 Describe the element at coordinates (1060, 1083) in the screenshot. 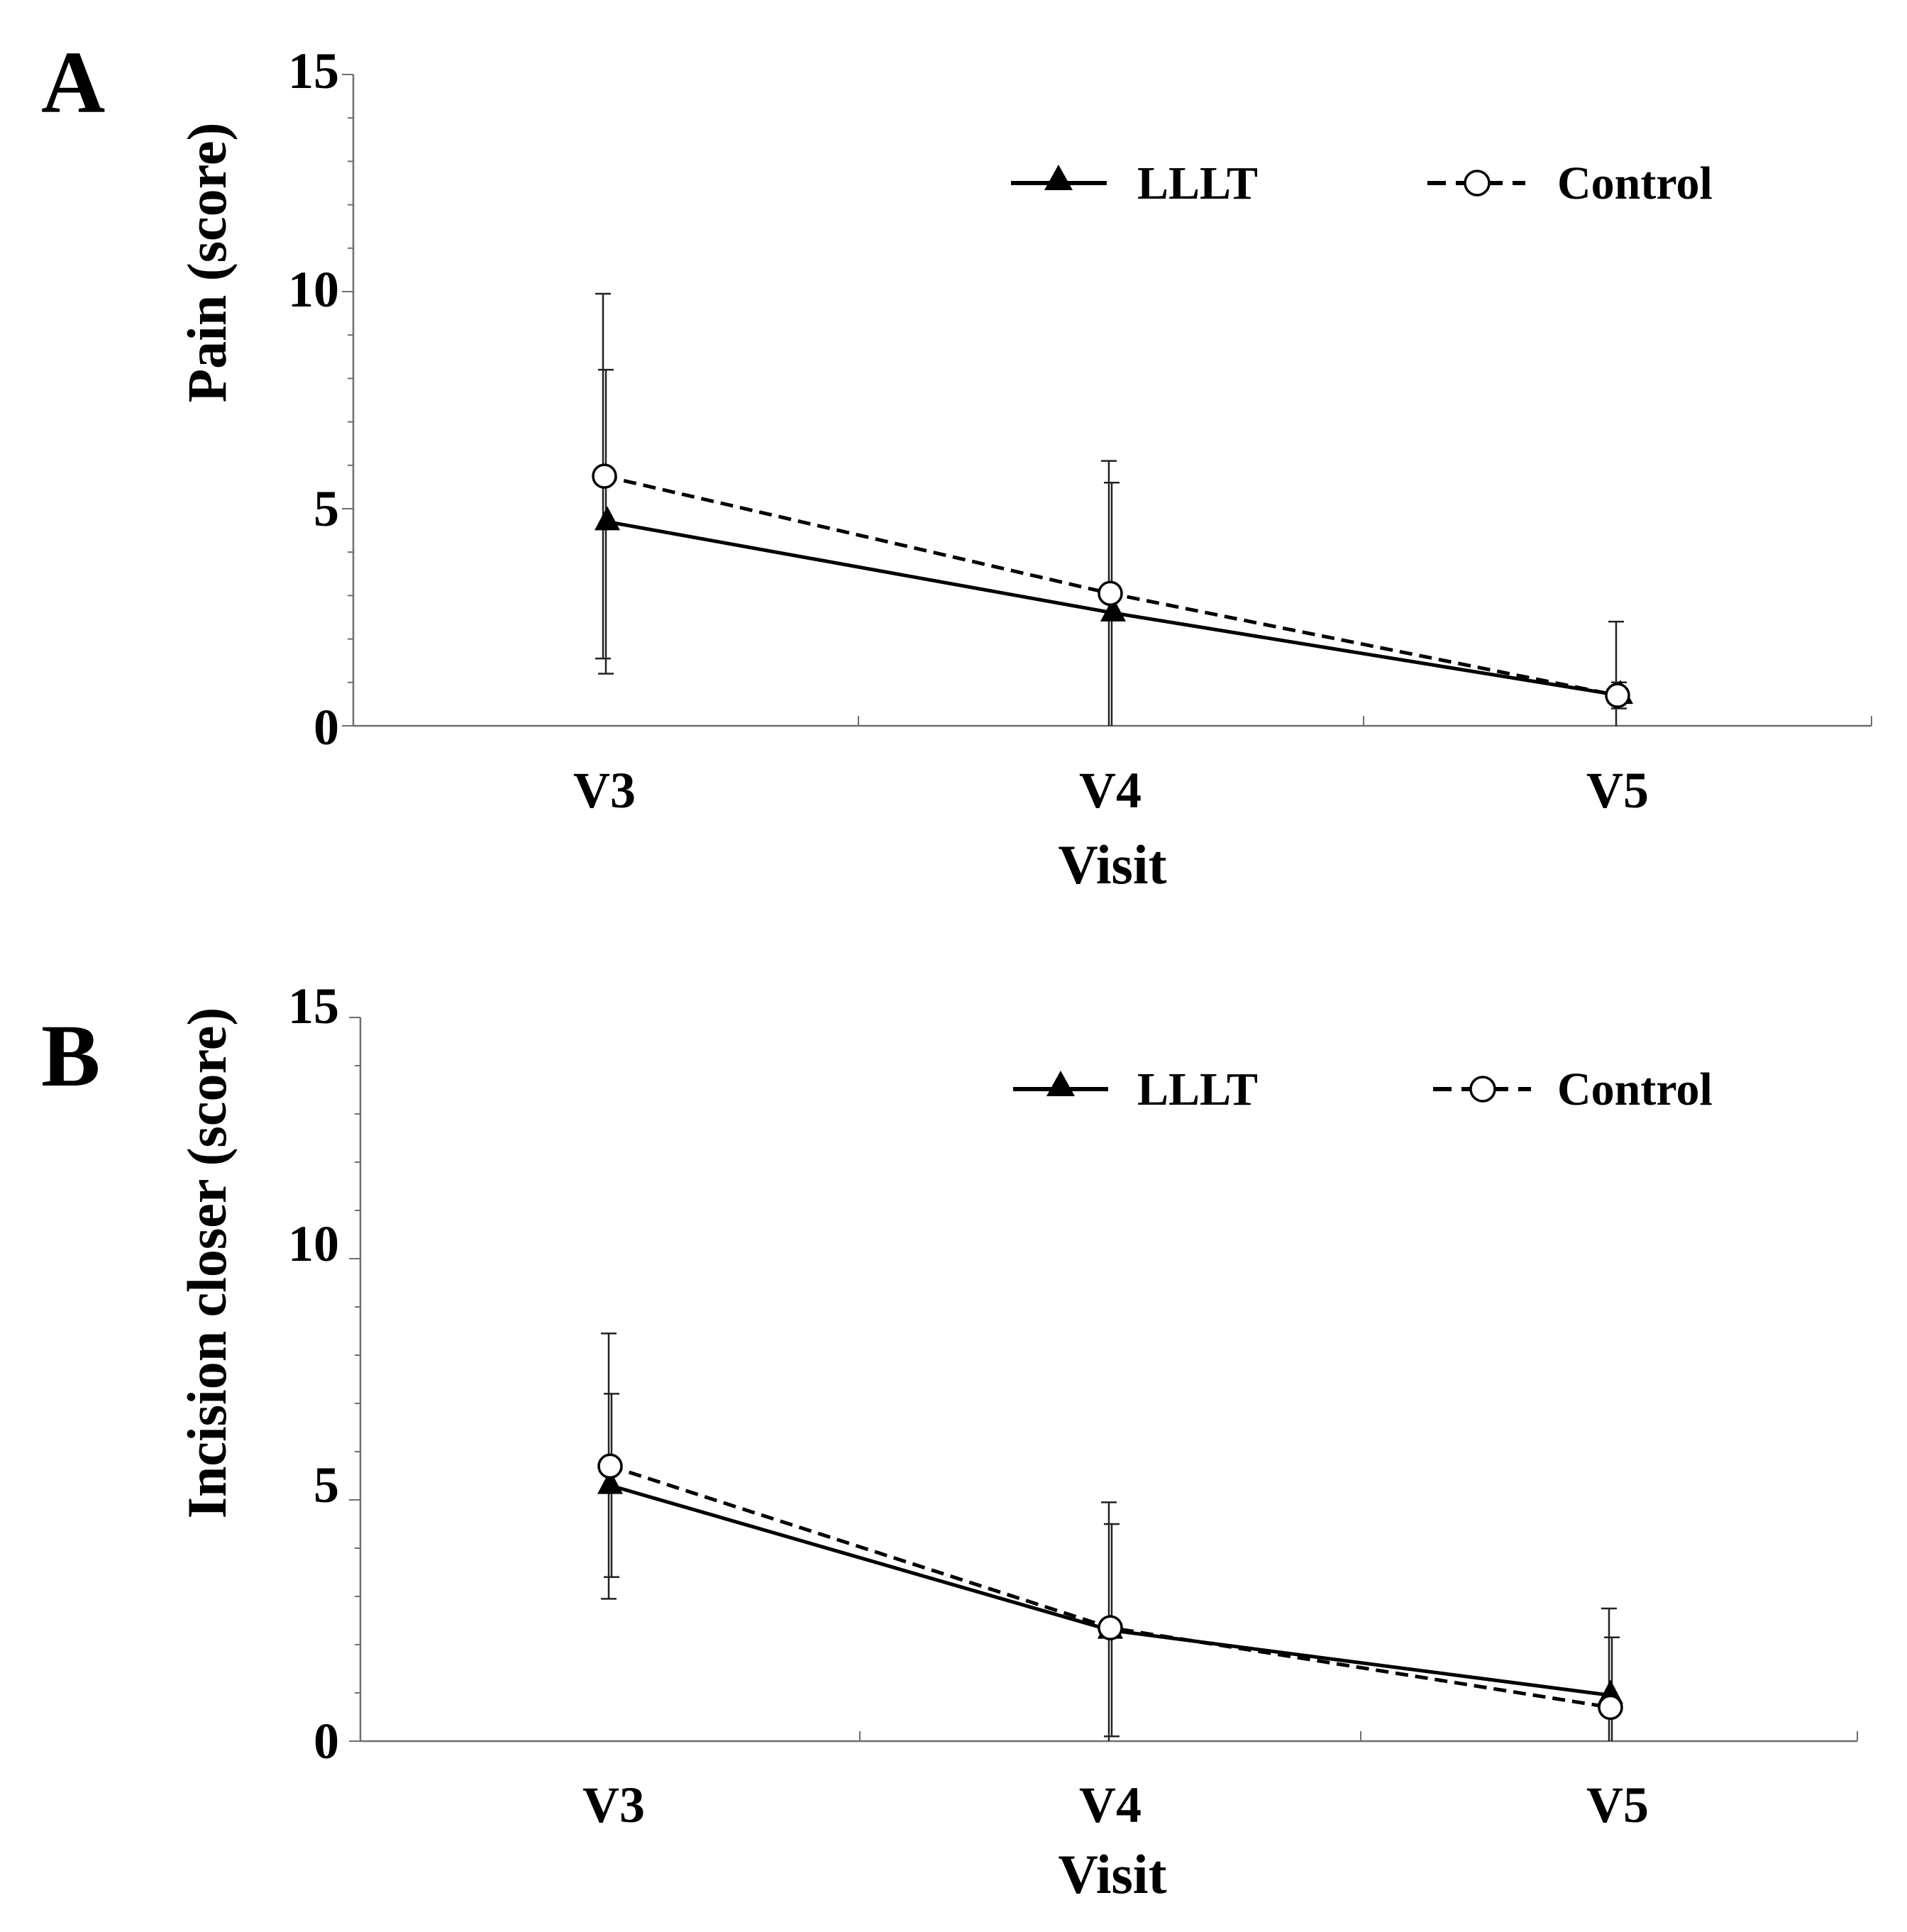

I see `panel-b-legend-triangle-marker` at that location.